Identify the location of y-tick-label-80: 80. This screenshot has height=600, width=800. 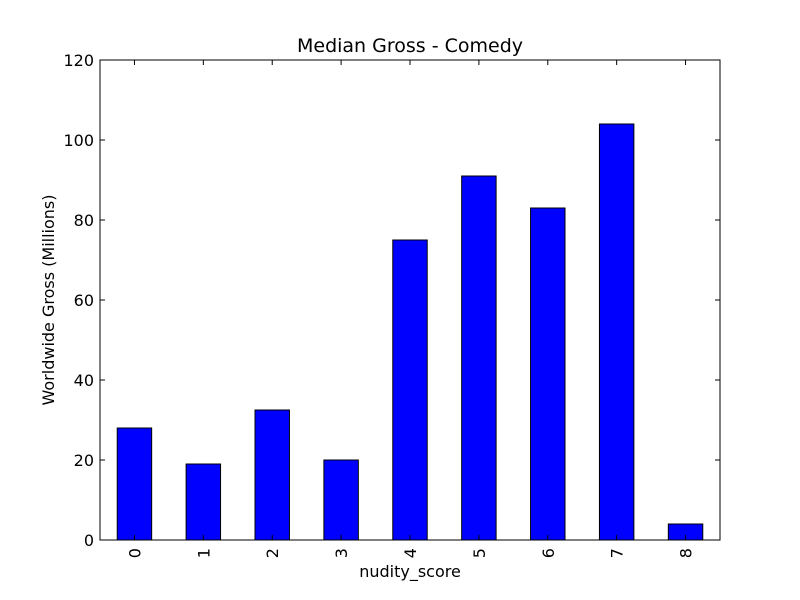
(84, 220).